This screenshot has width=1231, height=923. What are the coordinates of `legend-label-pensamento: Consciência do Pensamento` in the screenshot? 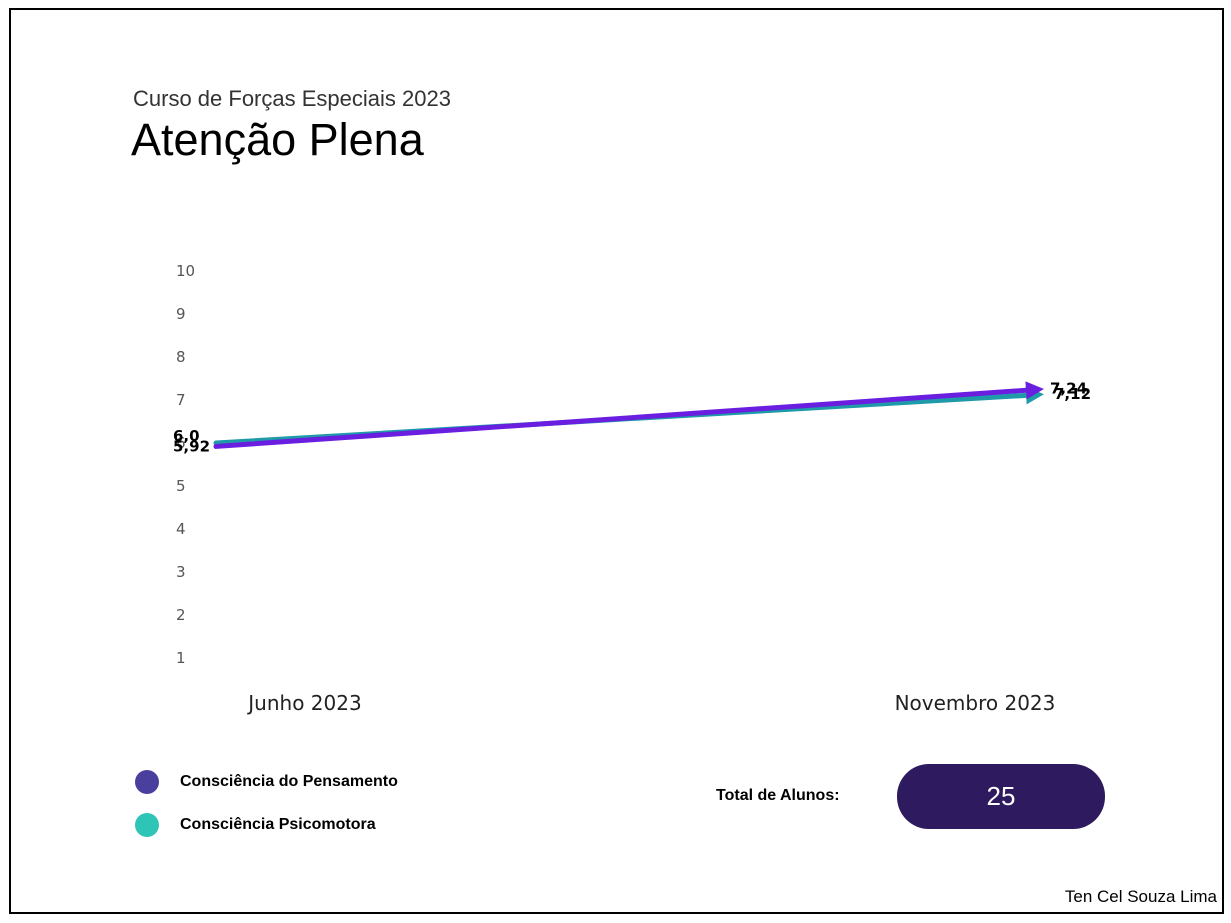 It's located at (289, 781).